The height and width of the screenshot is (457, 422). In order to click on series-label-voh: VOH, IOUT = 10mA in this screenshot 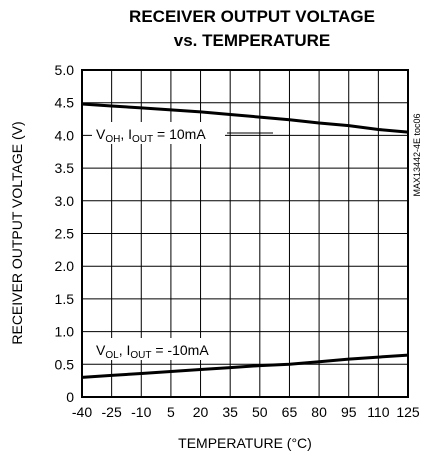, I will do `click(151, 135)`.